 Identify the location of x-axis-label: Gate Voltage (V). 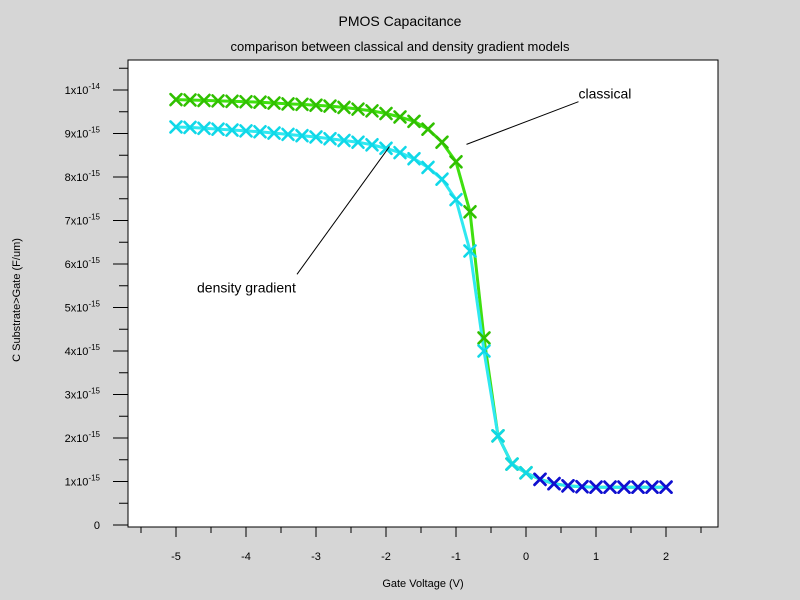
(422, 584).